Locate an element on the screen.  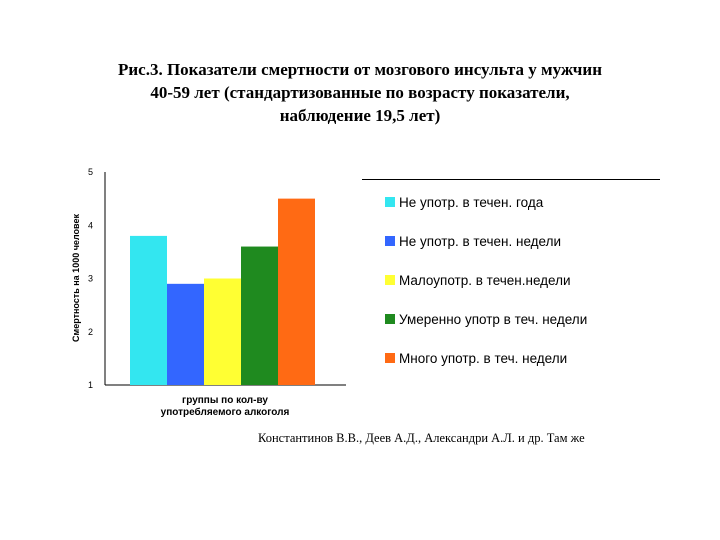
legend-label: Малоупотр. в течен.недели is located at coordinates (485, 280).